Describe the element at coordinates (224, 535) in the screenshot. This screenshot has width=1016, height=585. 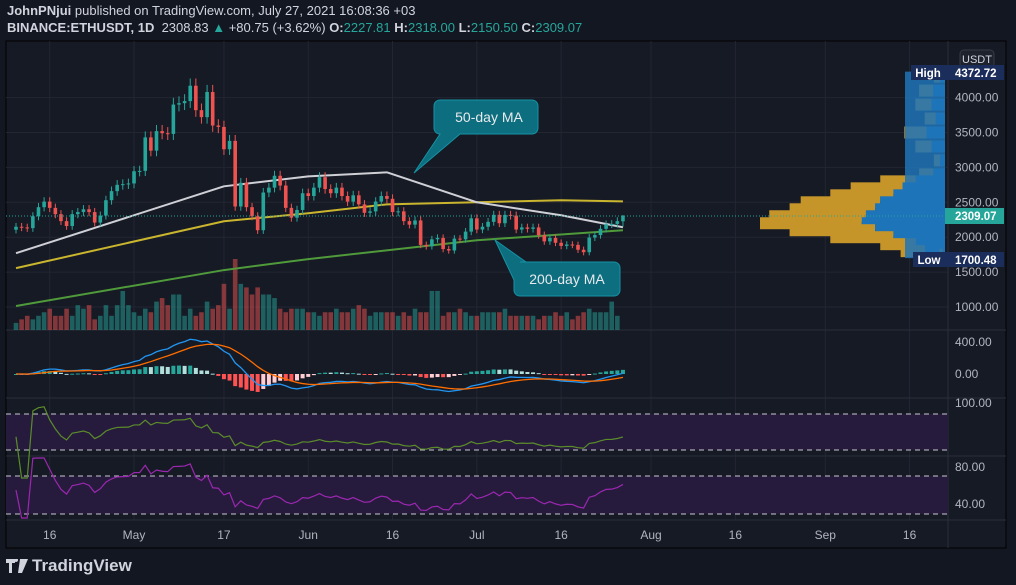
I see `time-tick-label: 17` at that location.